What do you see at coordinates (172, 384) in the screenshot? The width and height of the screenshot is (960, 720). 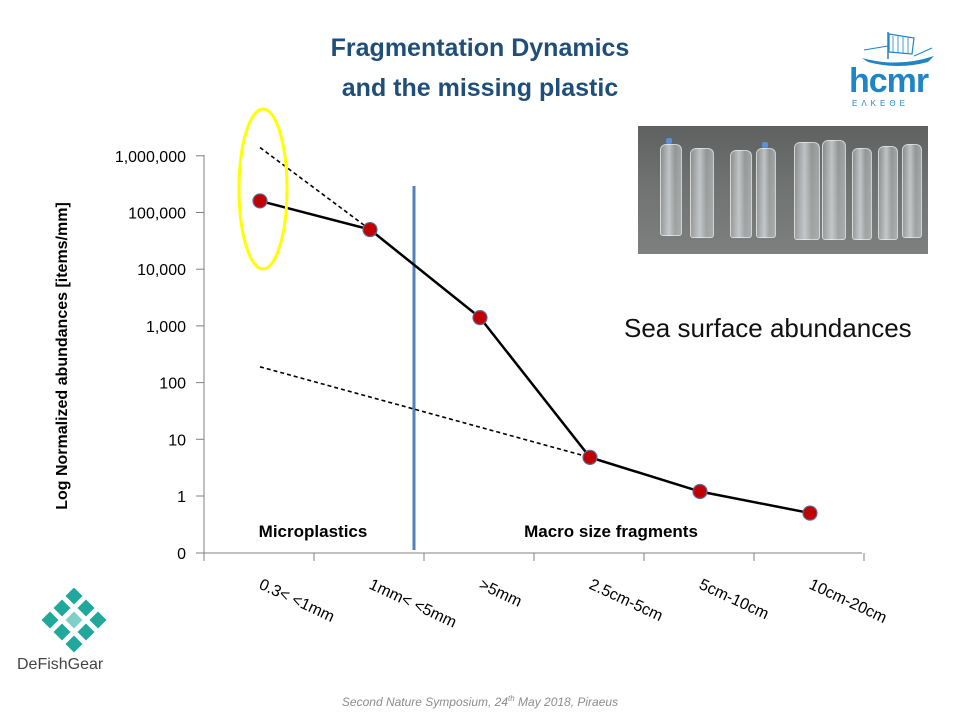 I see `y-tick-label: 100` at bounding box center [172, 384].